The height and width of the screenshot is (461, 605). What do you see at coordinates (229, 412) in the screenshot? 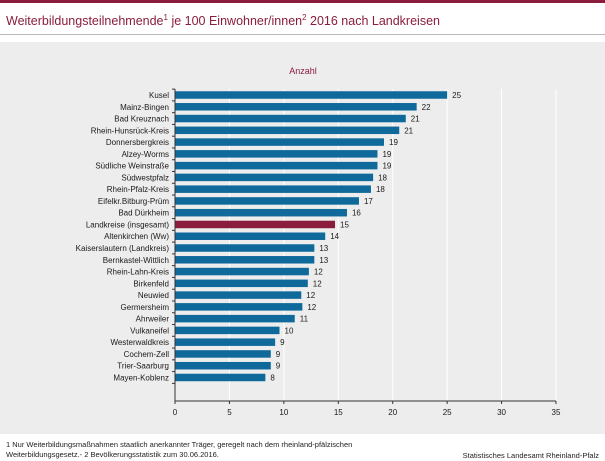
I see `x-tick-label: 5` at bounding box center [229, 412].